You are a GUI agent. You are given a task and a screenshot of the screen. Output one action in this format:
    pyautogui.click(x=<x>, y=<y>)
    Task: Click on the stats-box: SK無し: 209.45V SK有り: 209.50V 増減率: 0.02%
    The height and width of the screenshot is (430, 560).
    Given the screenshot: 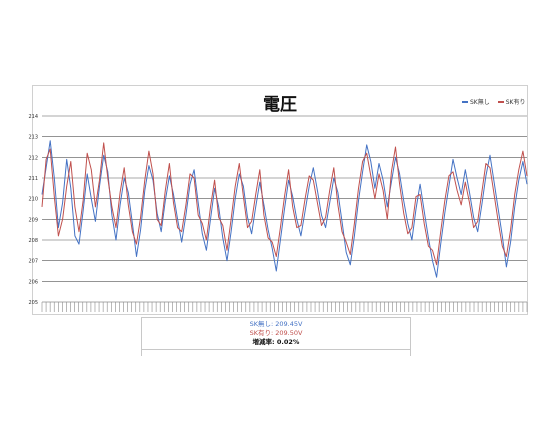 What is the action you would take?
    pyautogui.click(x=276, y=333)
    